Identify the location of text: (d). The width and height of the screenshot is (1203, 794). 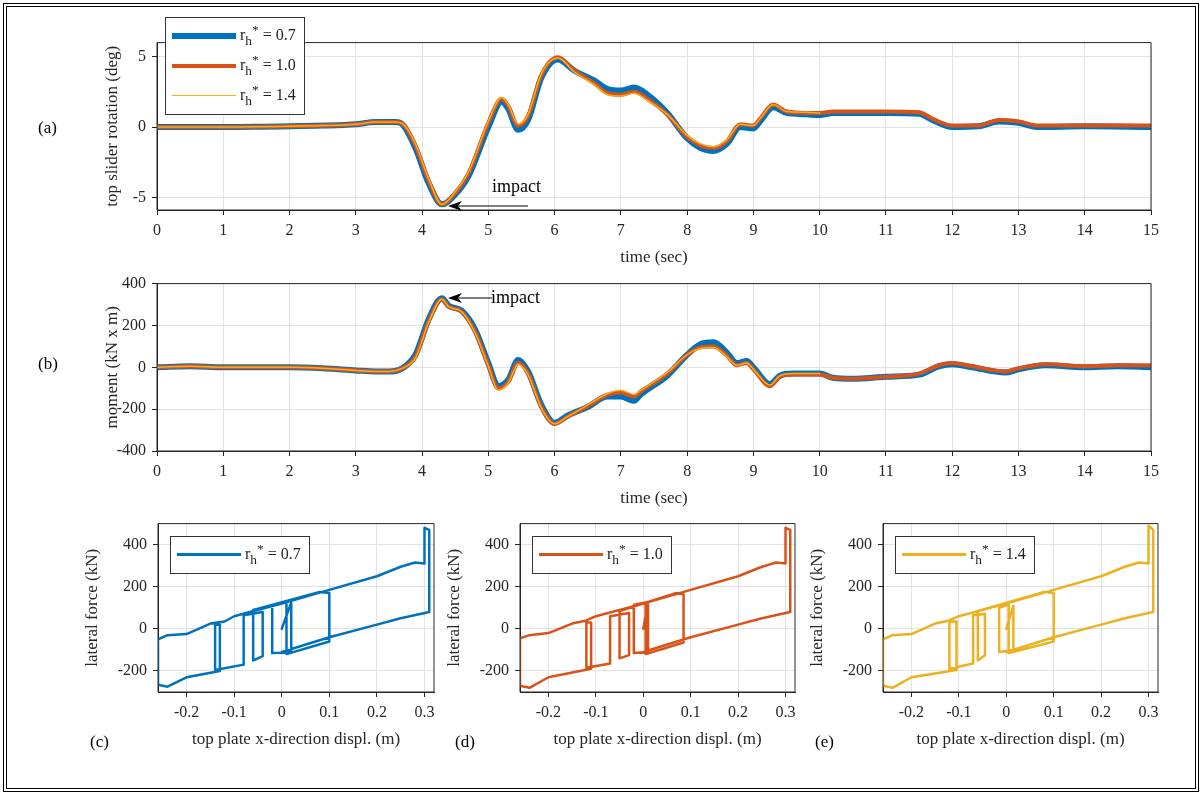
(465, 742).